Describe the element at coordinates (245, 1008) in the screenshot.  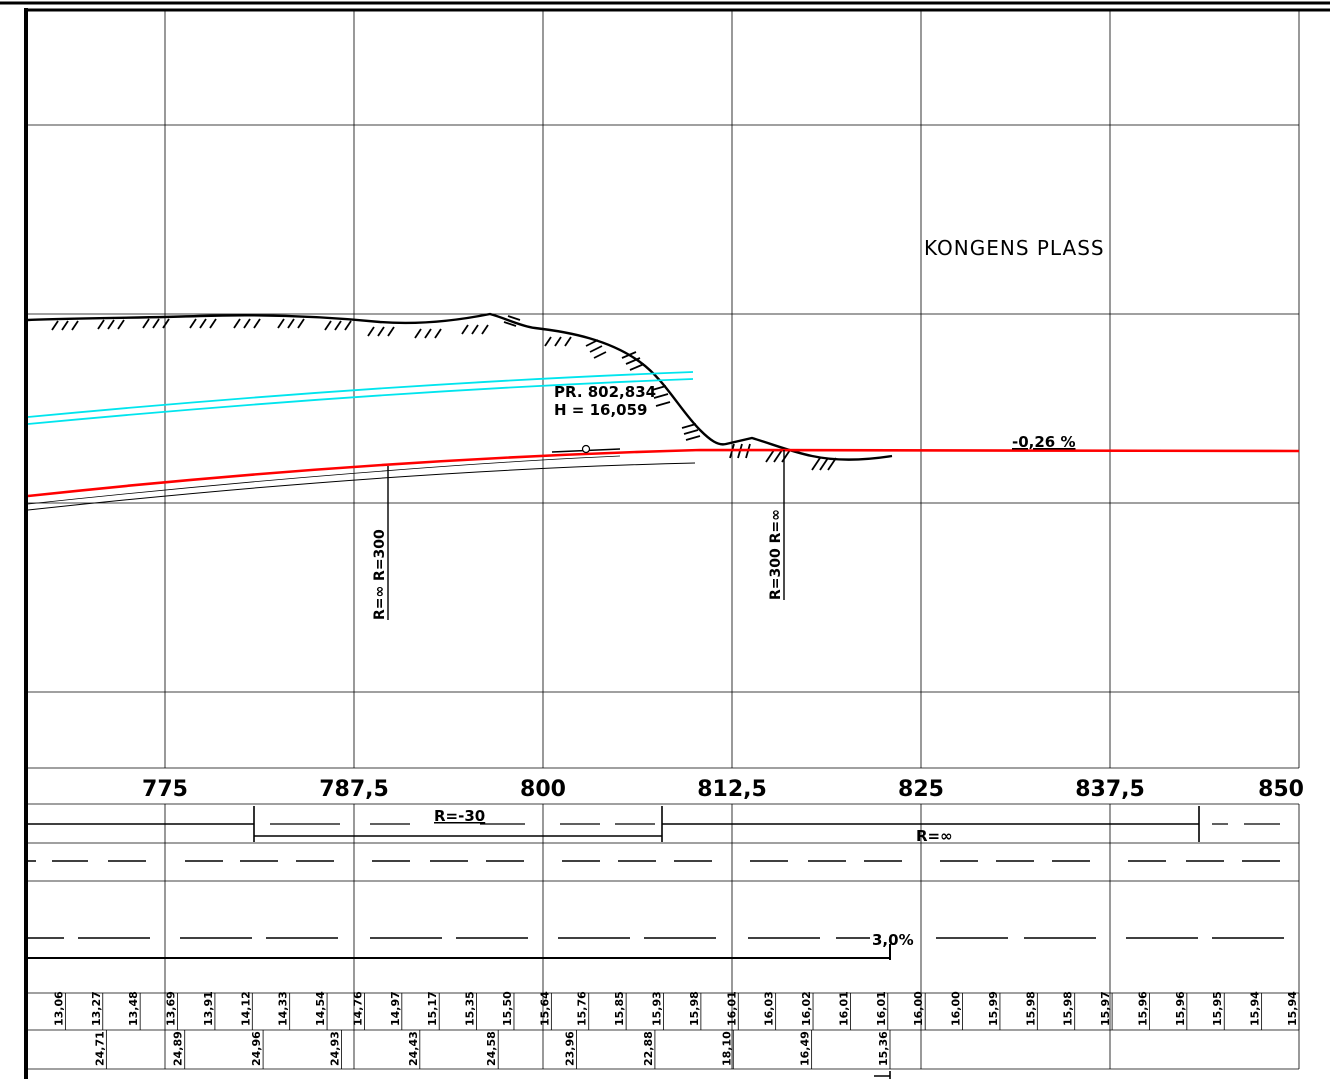
I see `elevation-value: 14,12` at that location.